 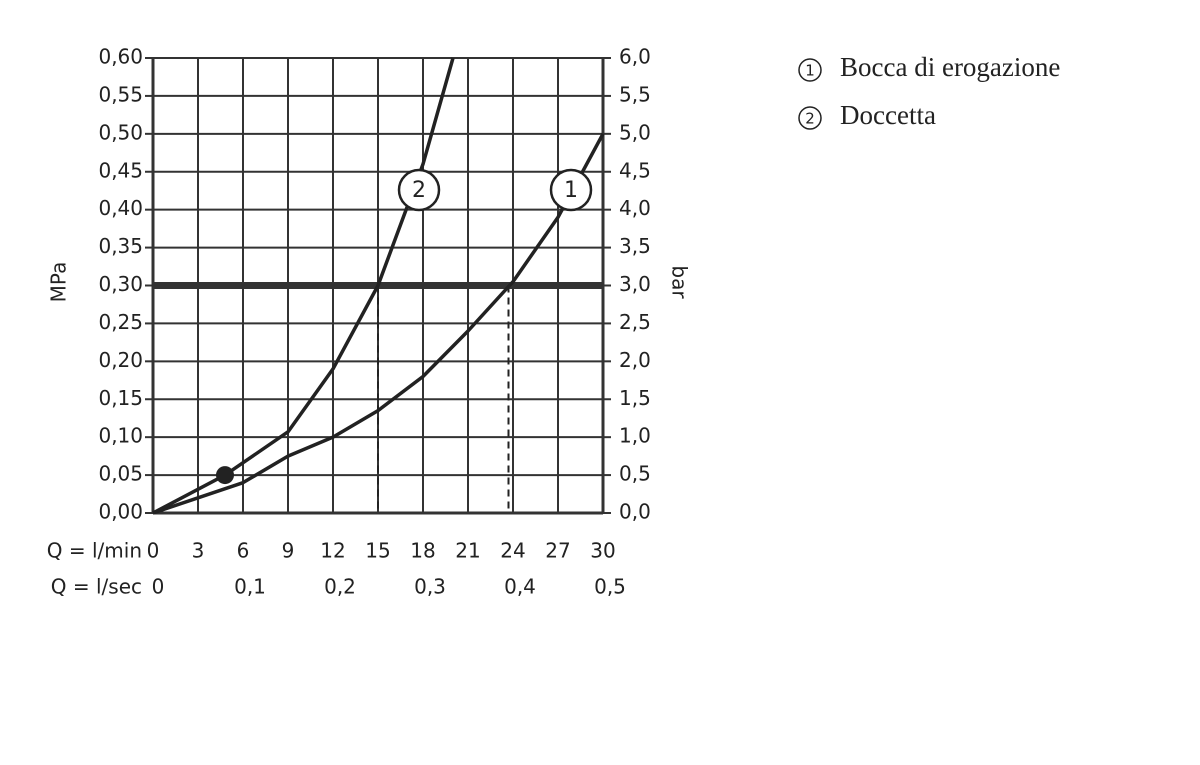 I want to click on x-tick-label: 30, so click(x=602, y=551).